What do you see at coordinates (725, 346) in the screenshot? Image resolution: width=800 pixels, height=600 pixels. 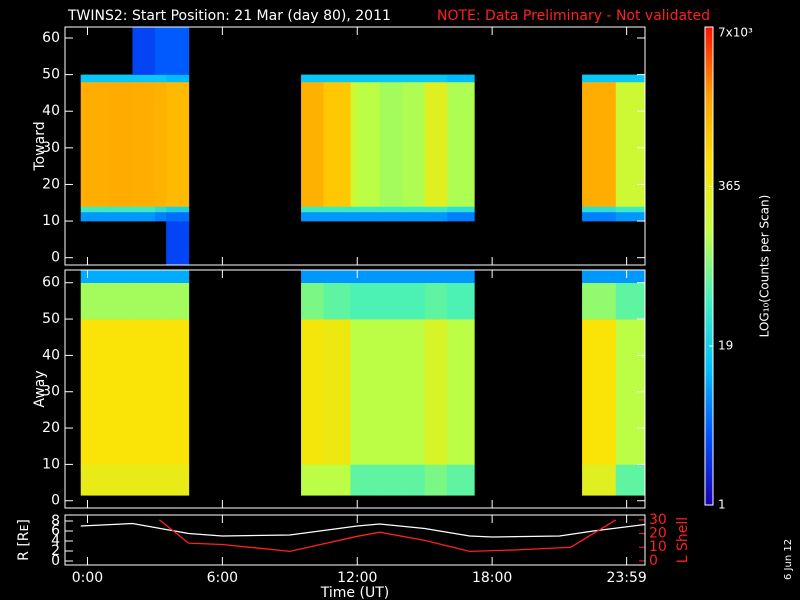 I see `colorbar-tick-label: 19` at bounding box center [725, 346].